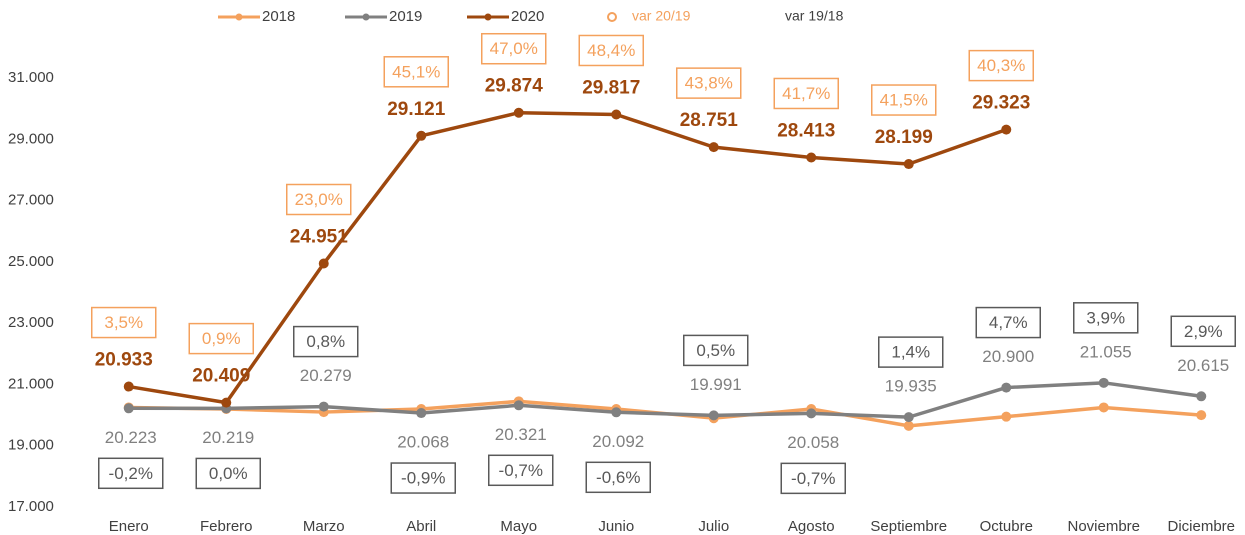 The width and height of the screenshot is (1245, 535). Describe the element at coordinates (31, 506) in the screenshot. I see `y-tick-label: 17.000` at that location.